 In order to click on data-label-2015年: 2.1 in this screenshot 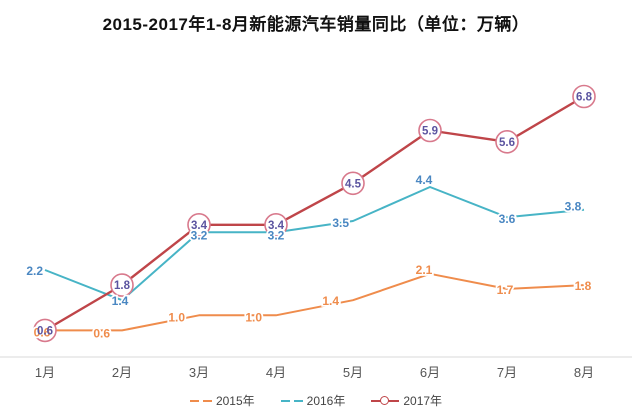, I will do `click(424, 270)`.